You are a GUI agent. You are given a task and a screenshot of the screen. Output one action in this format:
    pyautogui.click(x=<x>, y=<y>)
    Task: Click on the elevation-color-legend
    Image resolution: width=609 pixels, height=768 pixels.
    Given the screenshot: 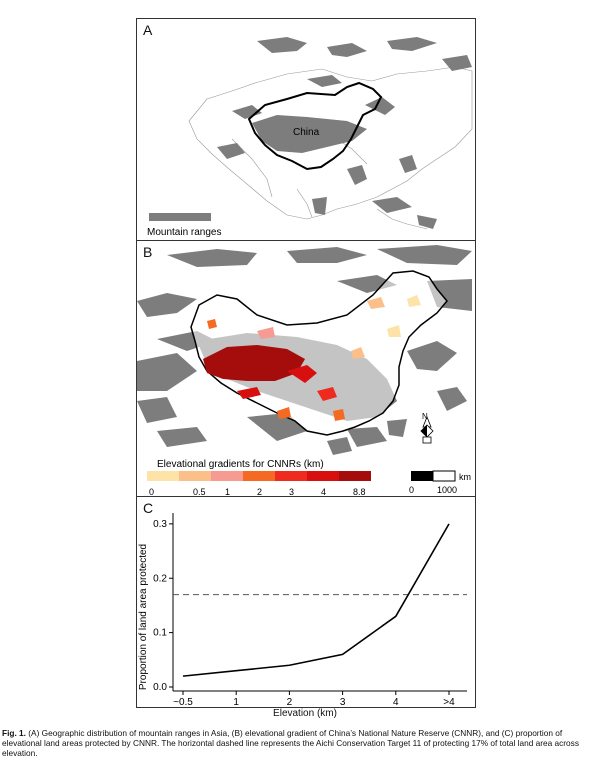 What is the action you would take?
    pyautogui.click(x=259, y=476)
    